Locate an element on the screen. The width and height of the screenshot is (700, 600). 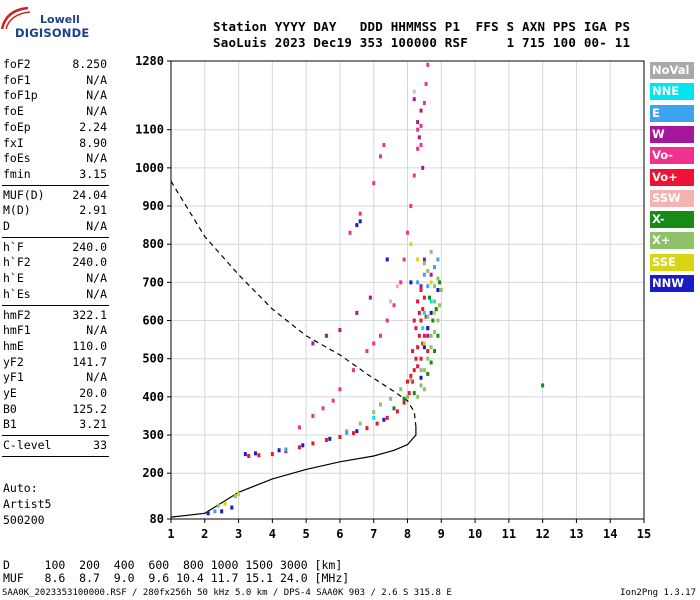
x-tick-label: 3 is located at coordinates (238, 534).